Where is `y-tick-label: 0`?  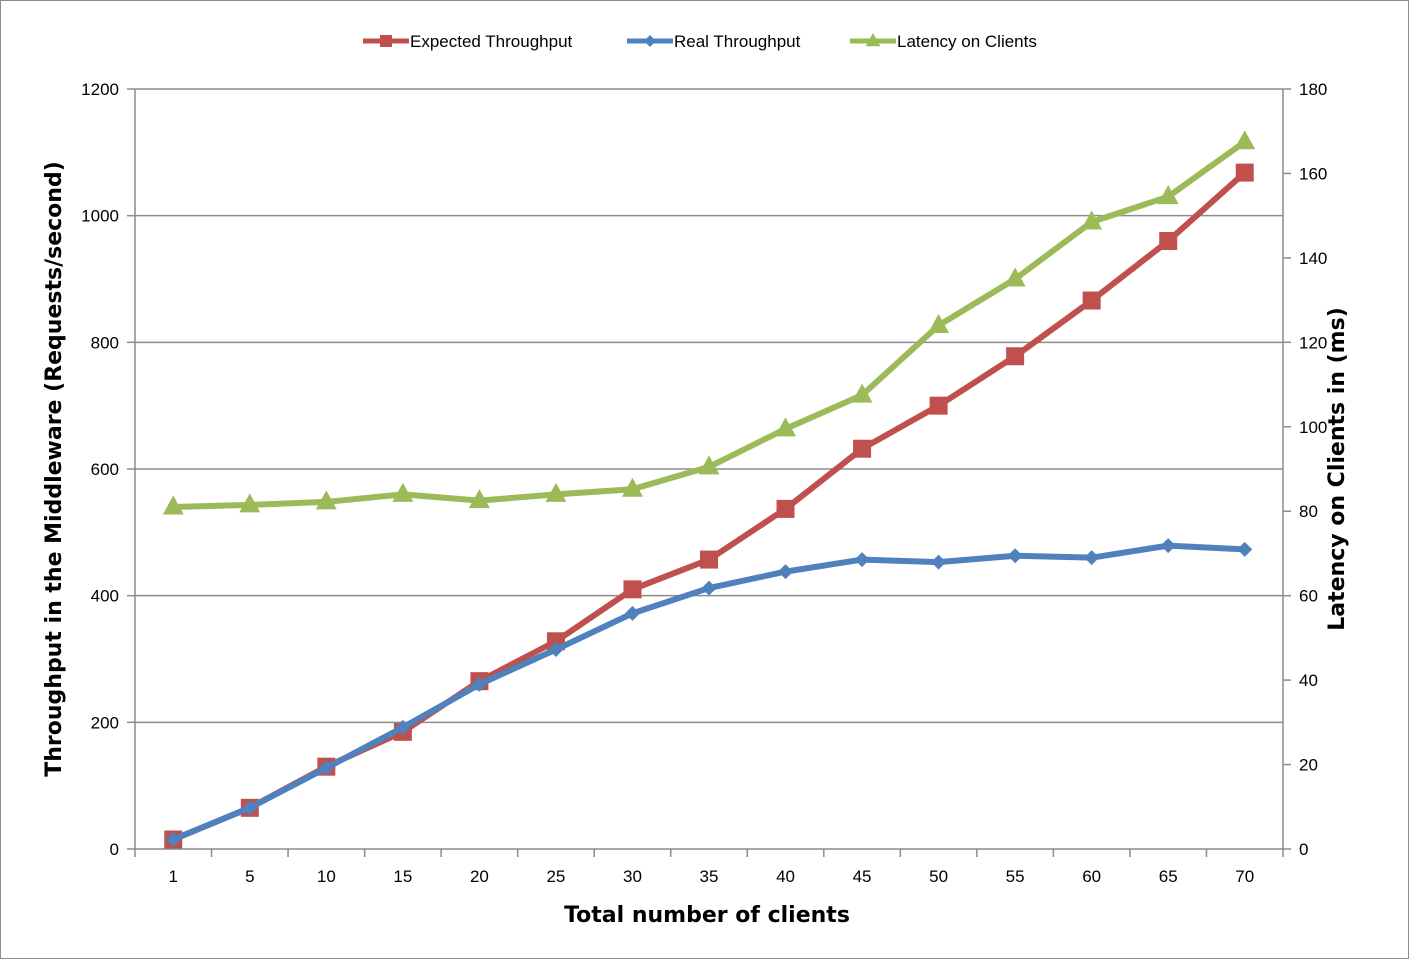 y-tick-label: 0 is located at coordinates (114, 849).